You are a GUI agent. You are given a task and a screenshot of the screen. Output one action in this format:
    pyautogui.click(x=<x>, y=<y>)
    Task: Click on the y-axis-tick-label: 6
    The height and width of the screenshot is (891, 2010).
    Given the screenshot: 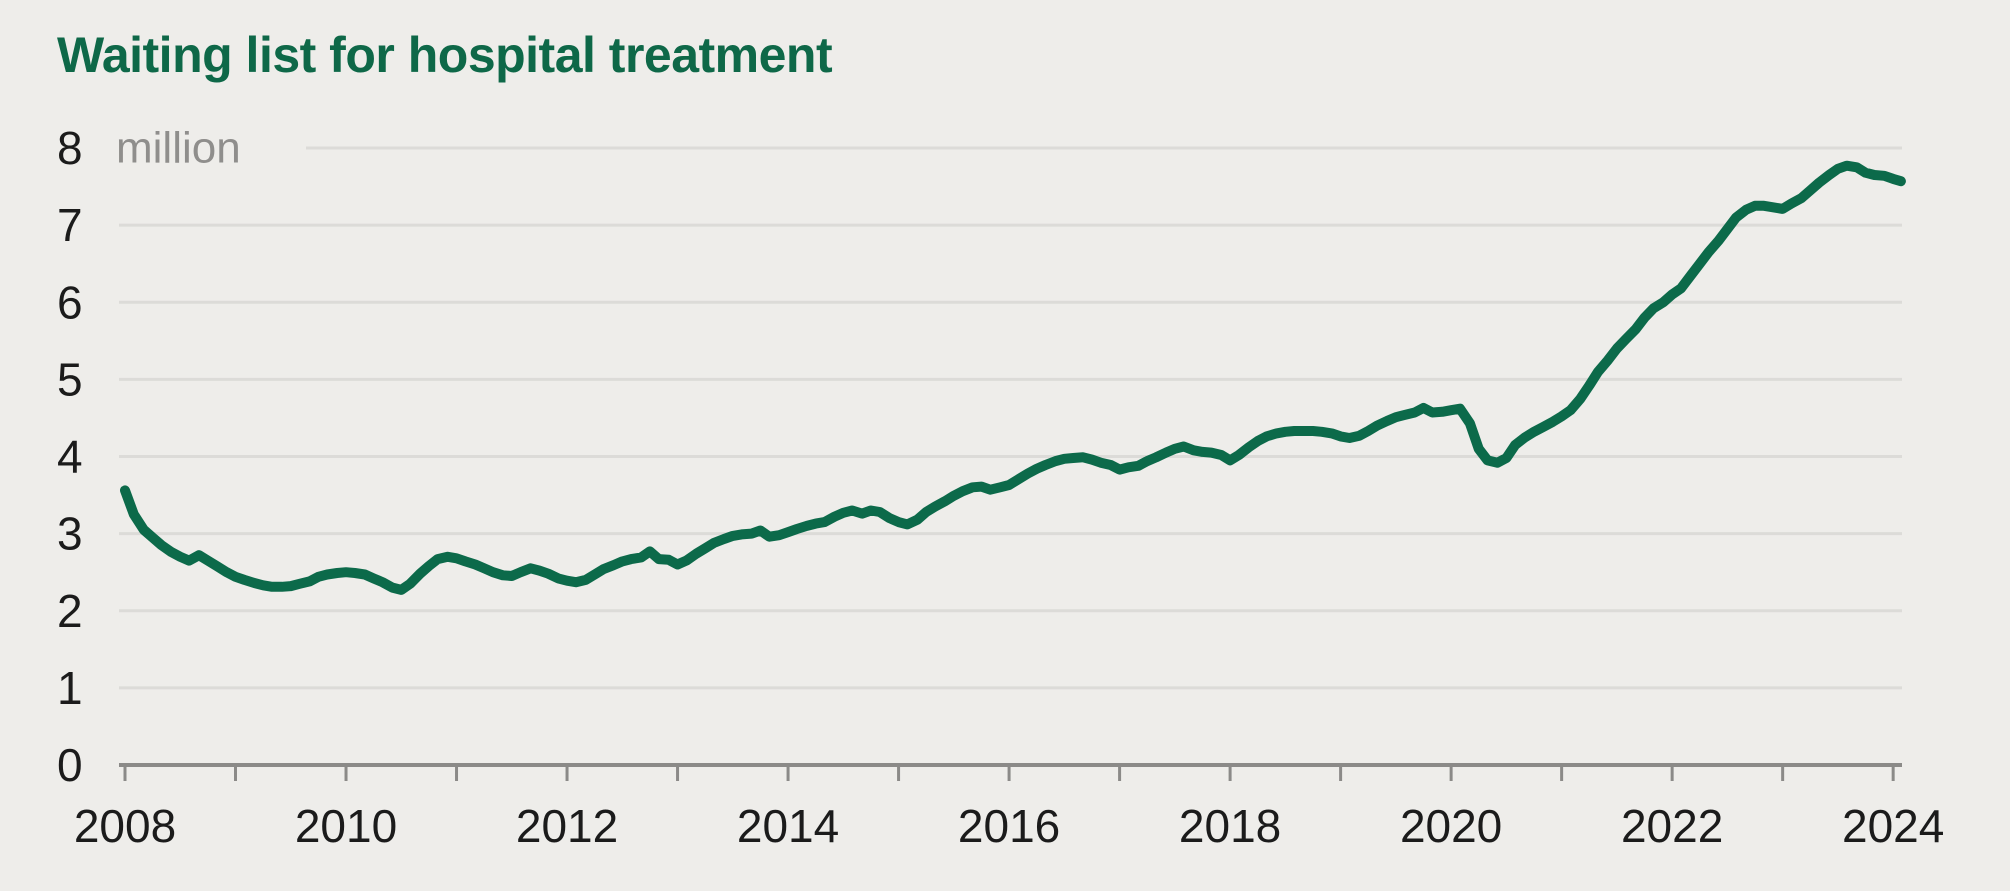 What is the action you would take?
    pyautogui.click(x=70, y=302)
    